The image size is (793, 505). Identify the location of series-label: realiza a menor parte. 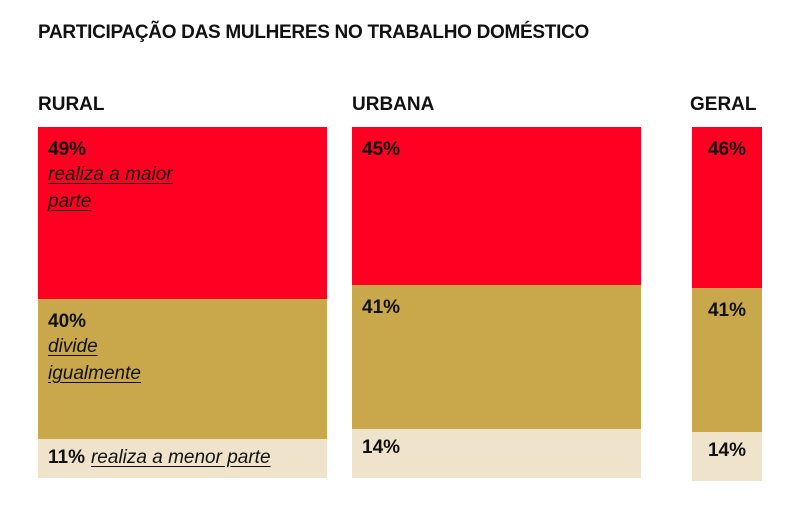
(180, 458).